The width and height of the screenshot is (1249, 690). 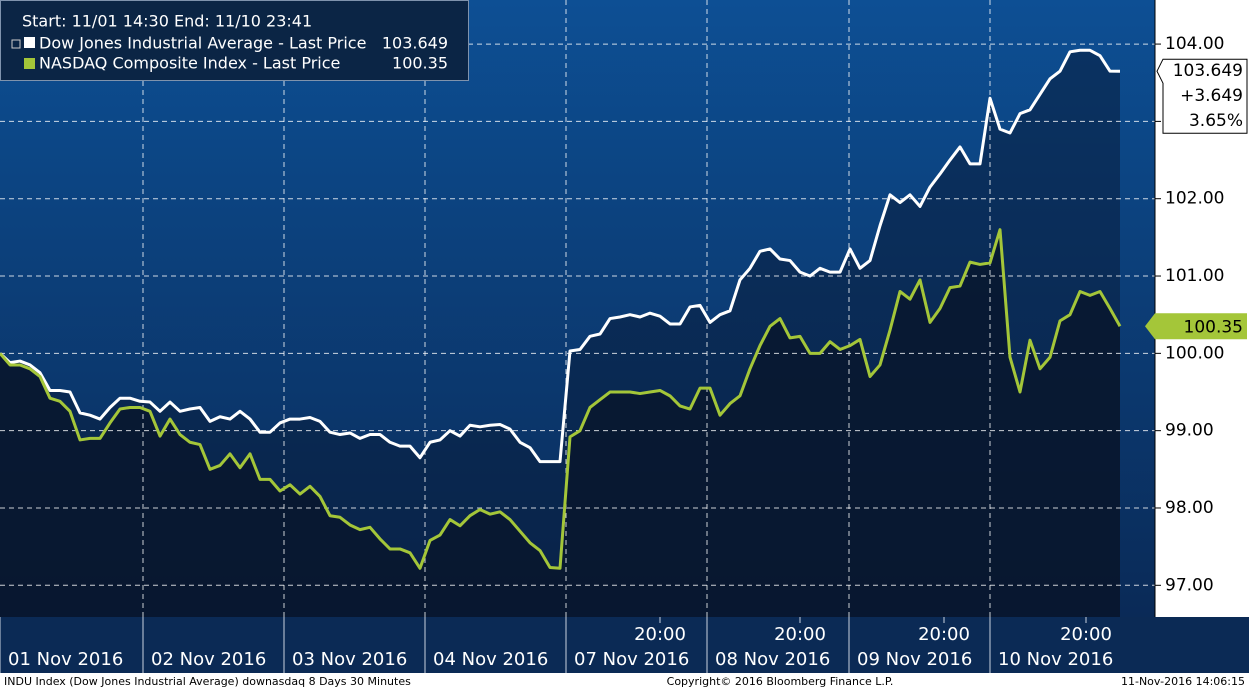 What do you see at coordinates (415, 43) in the screenshot?
I see `legend-value: 103.649` at bounding box center [415, 43].